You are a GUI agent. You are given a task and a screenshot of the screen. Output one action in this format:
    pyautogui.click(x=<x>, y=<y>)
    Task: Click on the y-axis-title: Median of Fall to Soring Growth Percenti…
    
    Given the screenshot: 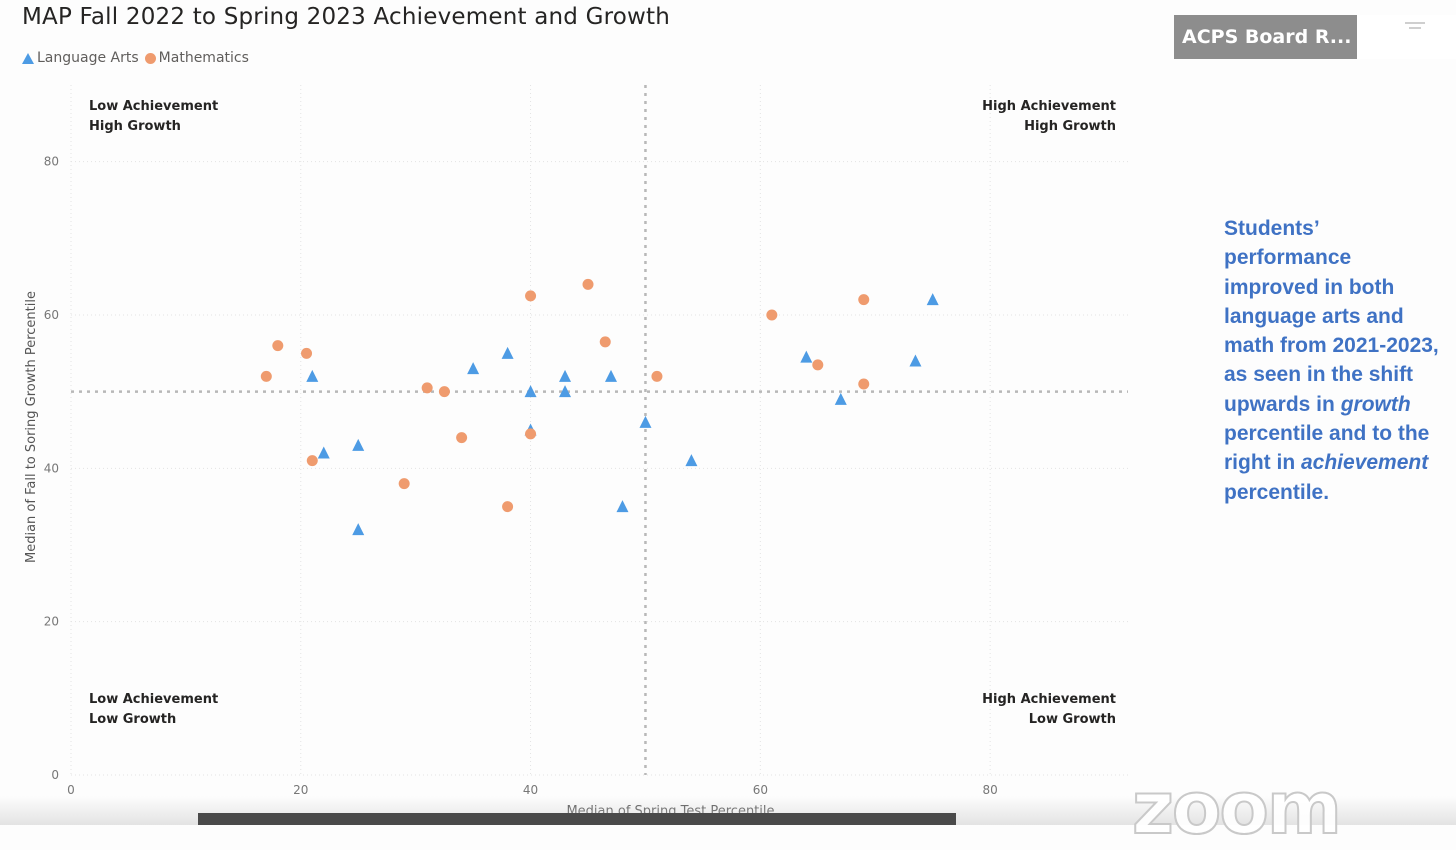 What is the action you would take?
    pyautogui.click(x=31, y=427)
    